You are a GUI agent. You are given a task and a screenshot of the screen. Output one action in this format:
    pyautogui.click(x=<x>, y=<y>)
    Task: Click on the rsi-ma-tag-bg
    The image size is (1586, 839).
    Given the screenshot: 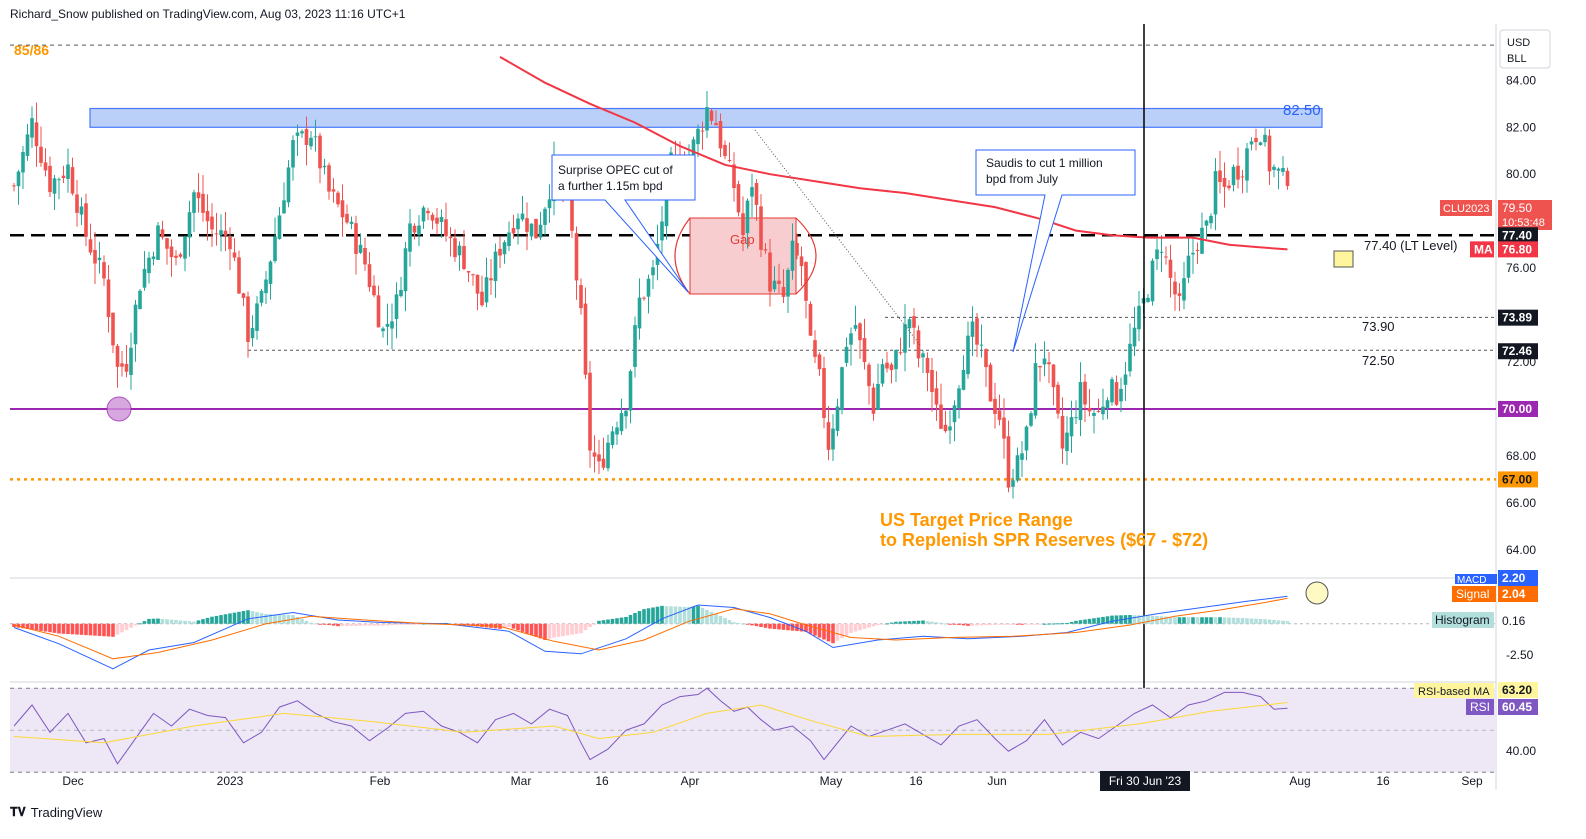 What is the action you would take?
    pyautogui.click(x=1454, y=690)
    